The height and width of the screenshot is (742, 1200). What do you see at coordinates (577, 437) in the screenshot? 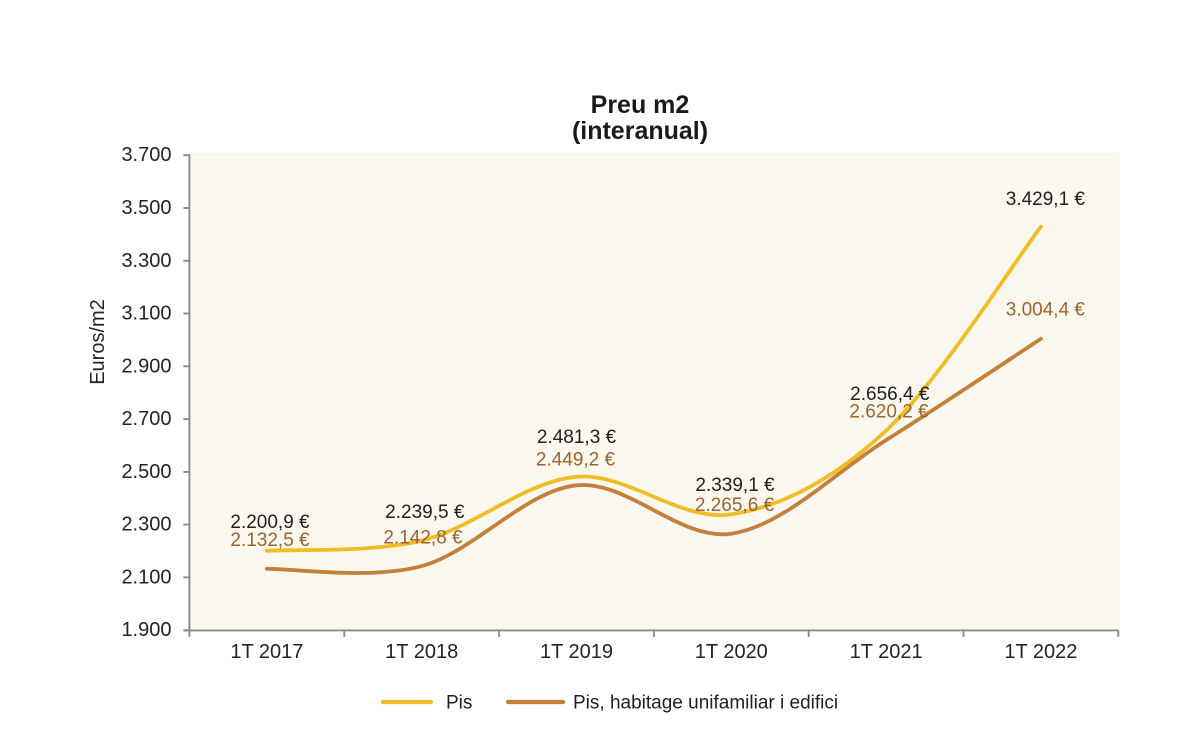
I see `svg-text: 2.481,3 €` at bounding box center [577, 437].